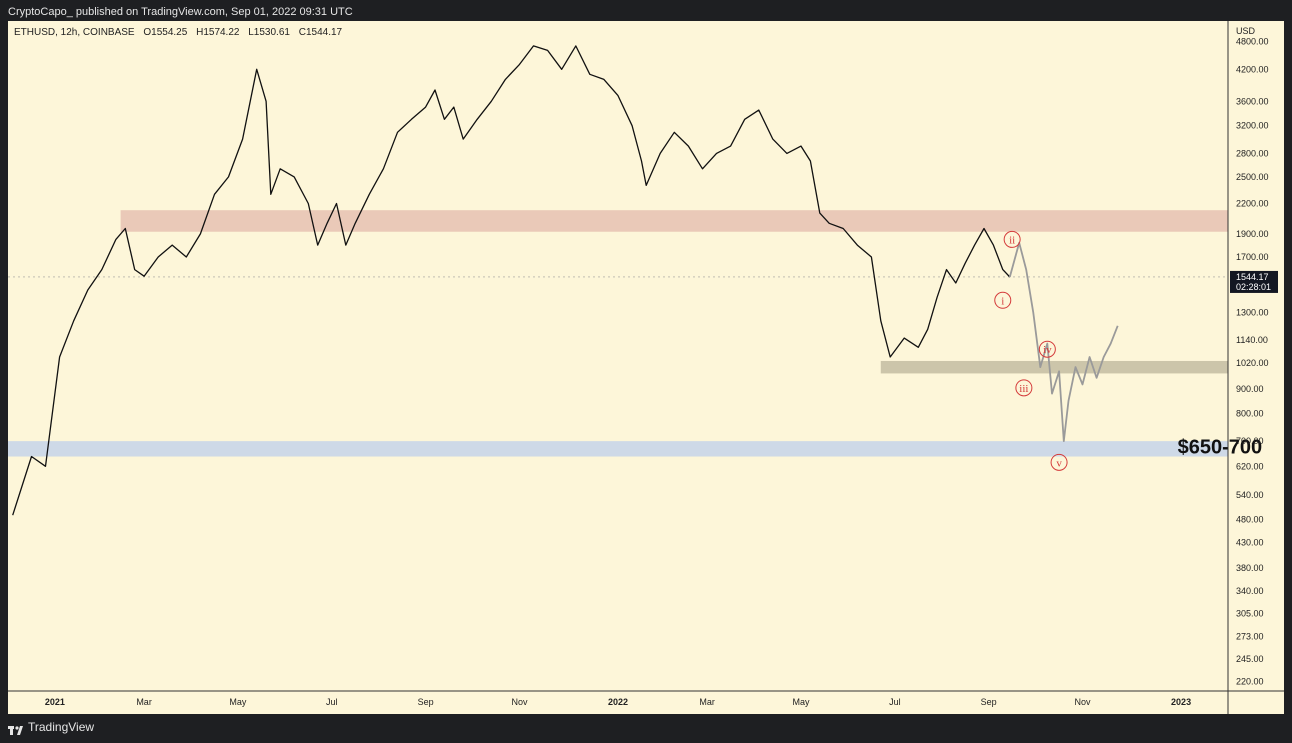  I want to click on wave-label-text: i, so click(1002, 301).